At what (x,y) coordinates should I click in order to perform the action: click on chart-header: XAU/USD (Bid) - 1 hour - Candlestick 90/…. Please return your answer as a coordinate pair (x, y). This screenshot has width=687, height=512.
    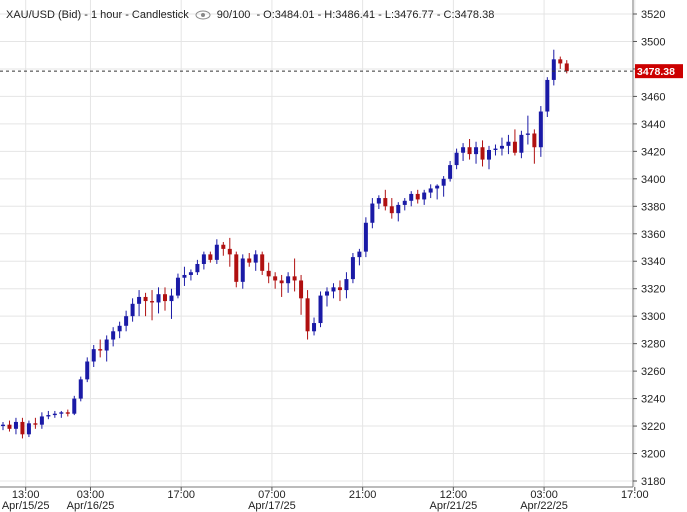
    Looking at the image, I should click on (250, 15).